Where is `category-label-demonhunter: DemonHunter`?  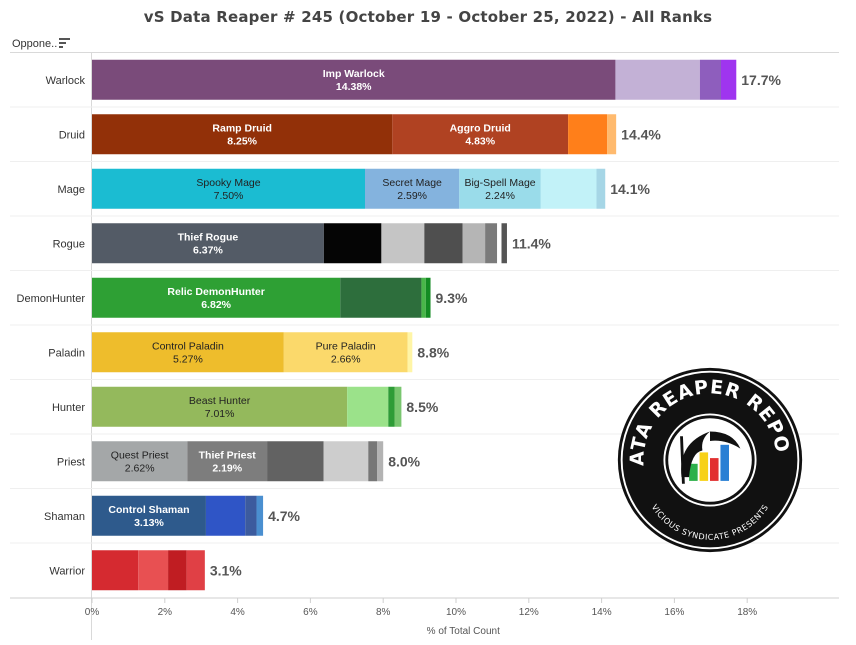
category-label-demonhunter: DemonHunter is located at coordinates (51, 299).